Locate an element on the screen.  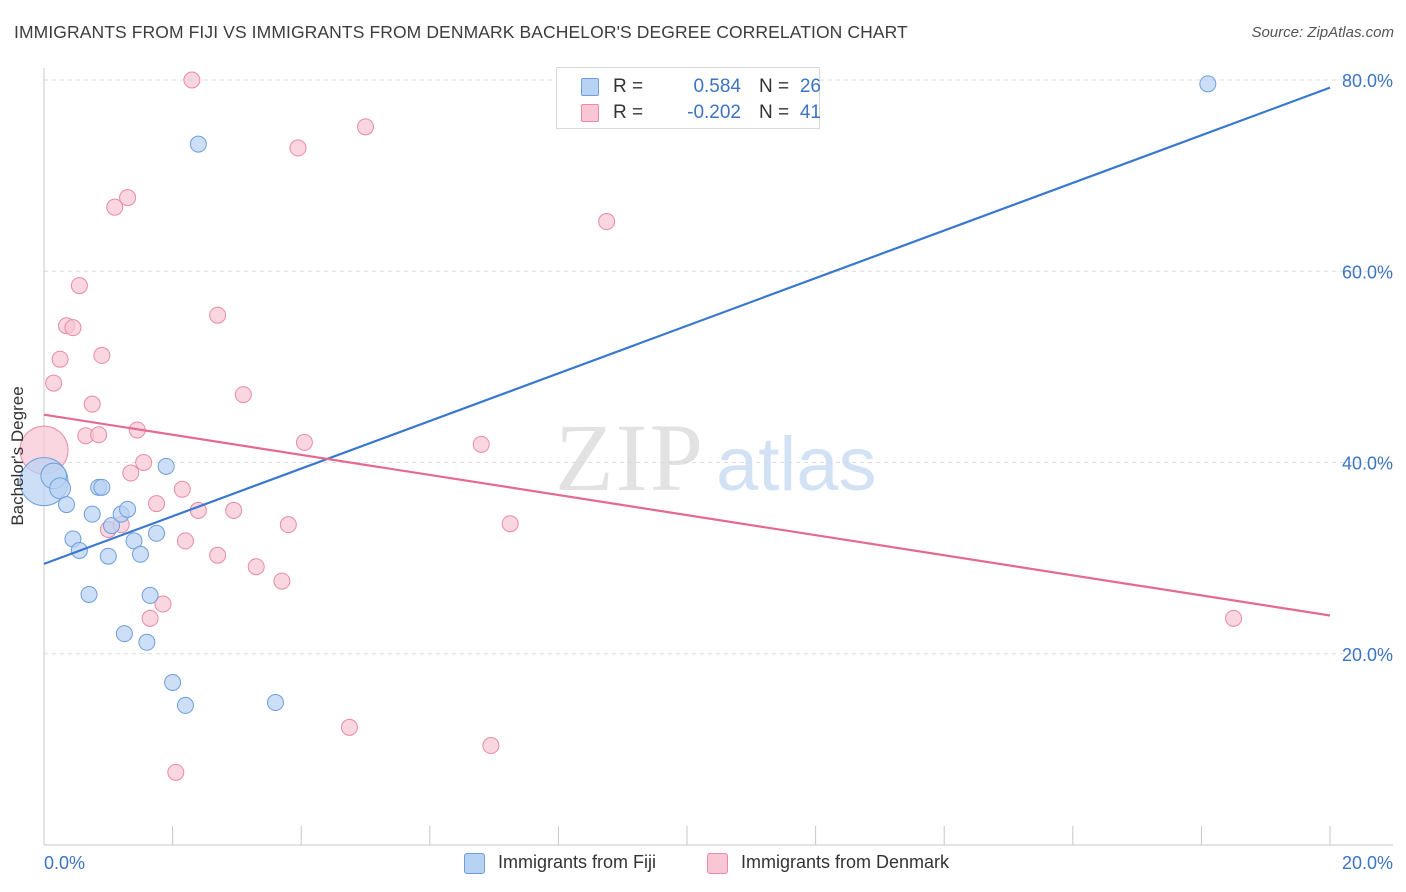
y-tick-label: 80.0% is located at coordinates (1367, 81).